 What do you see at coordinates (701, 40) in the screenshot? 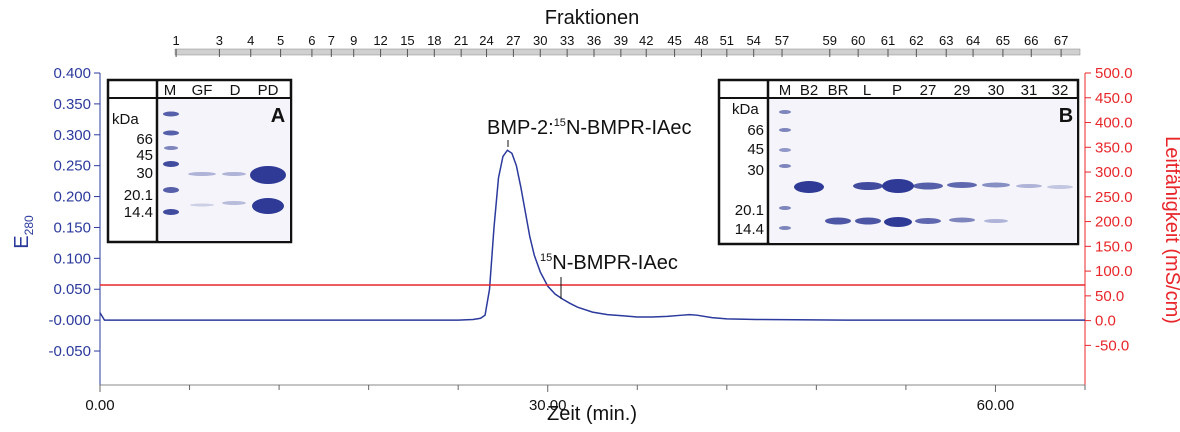
I see `x2-tick-label: 48` at bounding box center [701, 40].